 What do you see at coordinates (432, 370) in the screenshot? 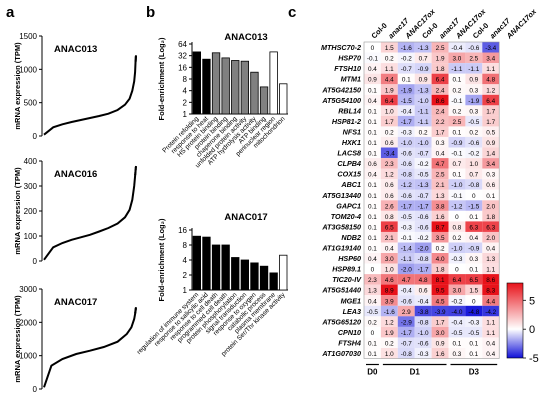
I see `group-brackets: D0 D1 D3` at bounding box center [432, 370].